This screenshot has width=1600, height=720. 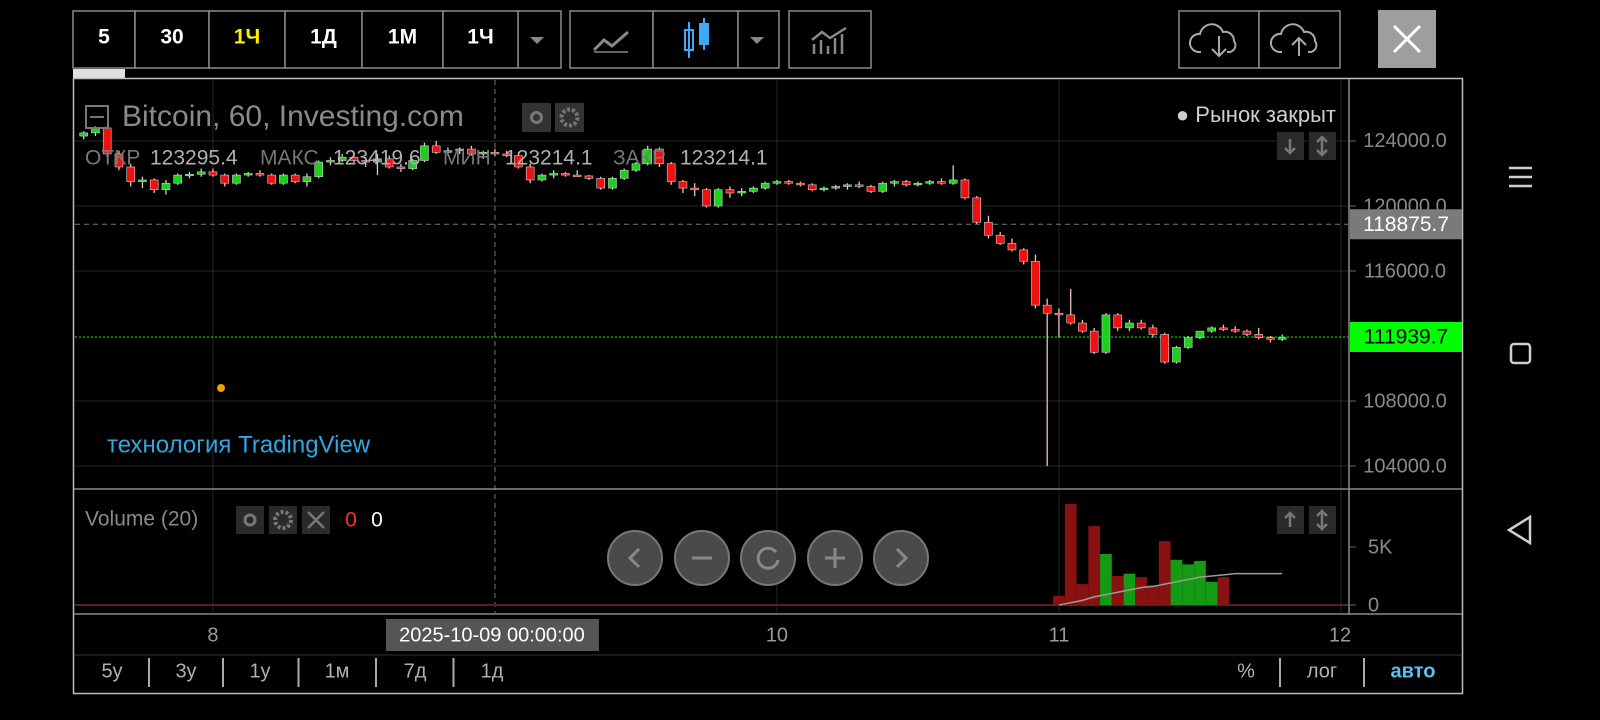 What do you see at coordinates (351, 520) in the screenshot?
I see `volume-readout: 0` at bounding box center [351, 520].